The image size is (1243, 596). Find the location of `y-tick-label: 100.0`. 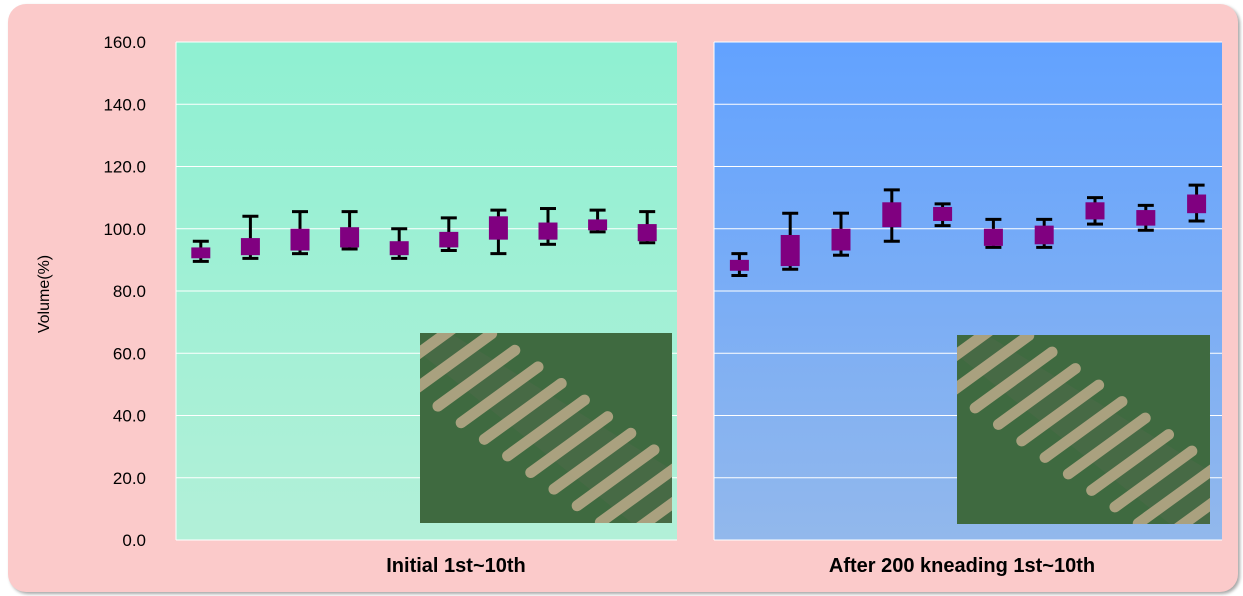

y-tick-label: 100.0 is located at coordinates (124, 229).